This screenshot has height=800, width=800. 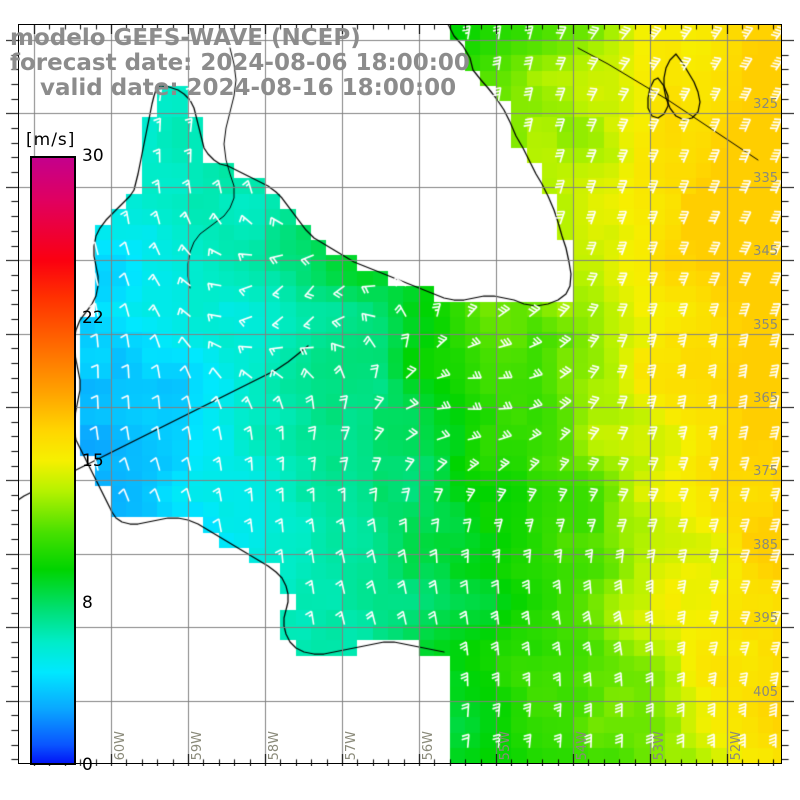 What do you see at coordinates (400, 29) in the screenshot?
I see `top-tick-ruler` at bounding box center [400, 29].